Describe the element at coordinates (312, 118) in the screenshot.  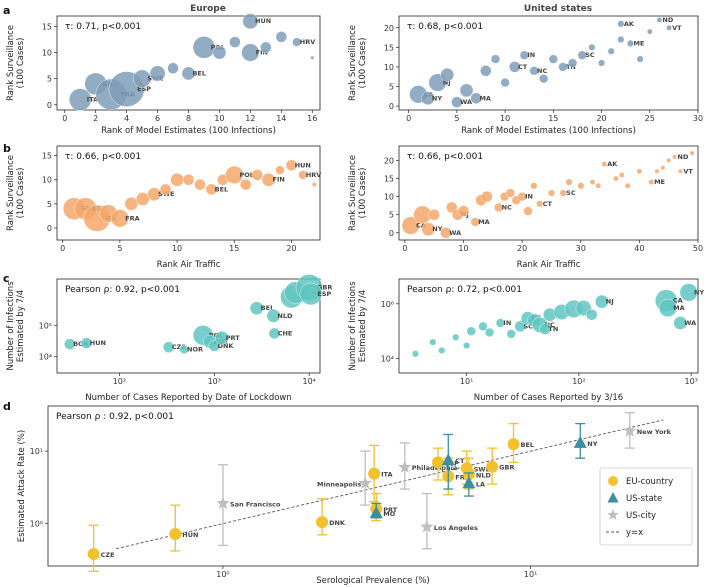
I see `x-tick-label: 16` at that location.